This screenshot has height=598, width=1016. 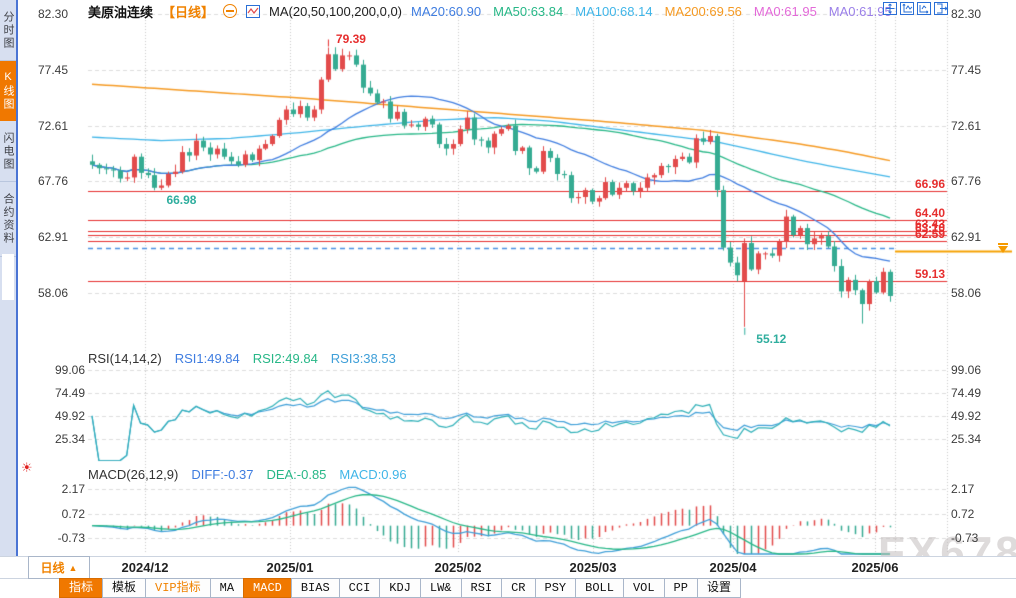 I want to click on rsi-header-item: RSI1:49.84, so click(x=207, y=358).